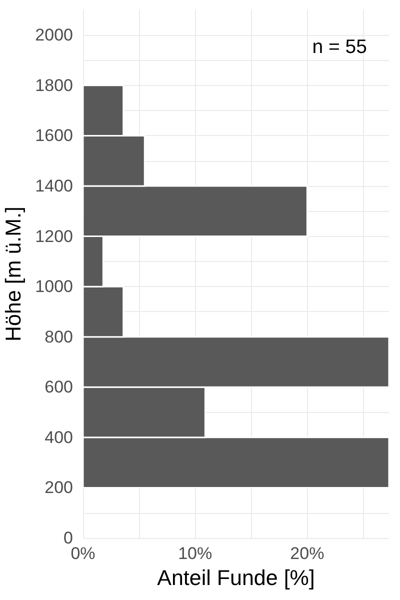  What do you see at coordinates (58, 336) in the screenshot?
I see `y-tick-label: 800` at bounding box center [58, 336].